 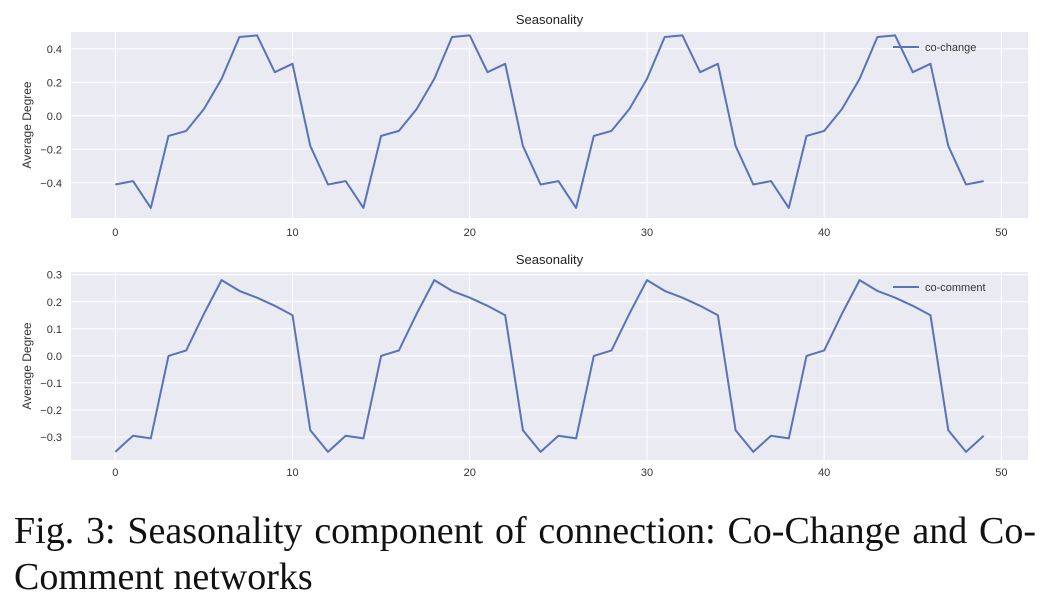 I want to click on x-tick-label: 10, so click(x=292, y=233).